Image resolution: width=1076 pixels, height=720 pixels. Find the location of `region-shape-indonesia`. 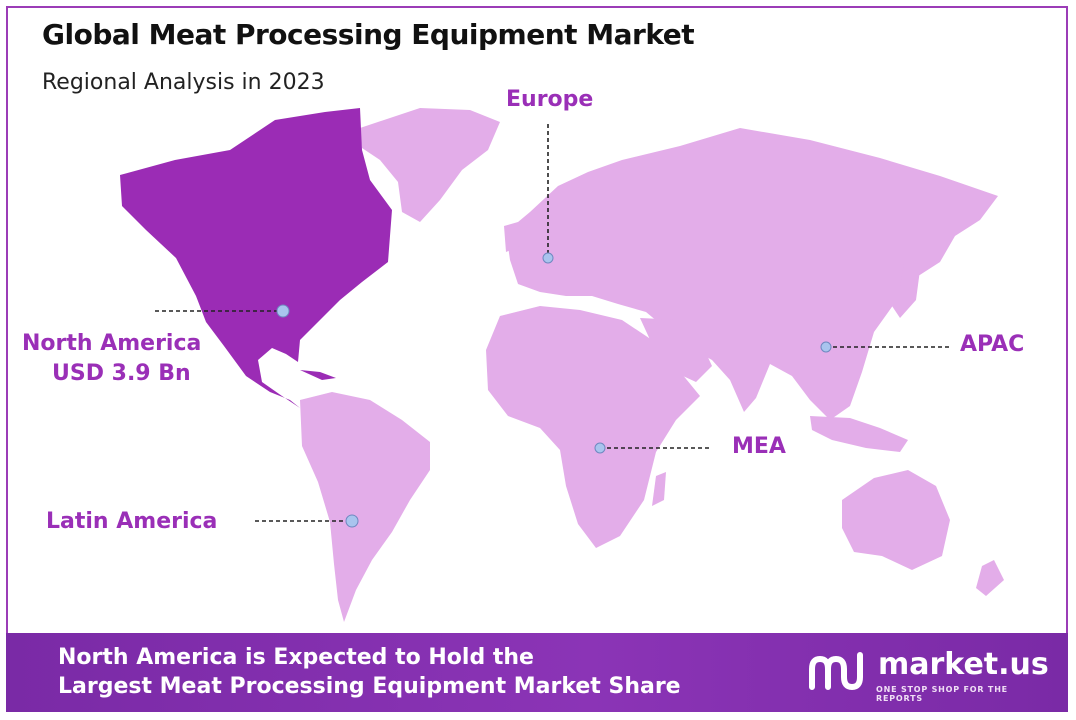

region-shape-indonesia is located at coordinates (859, 434).